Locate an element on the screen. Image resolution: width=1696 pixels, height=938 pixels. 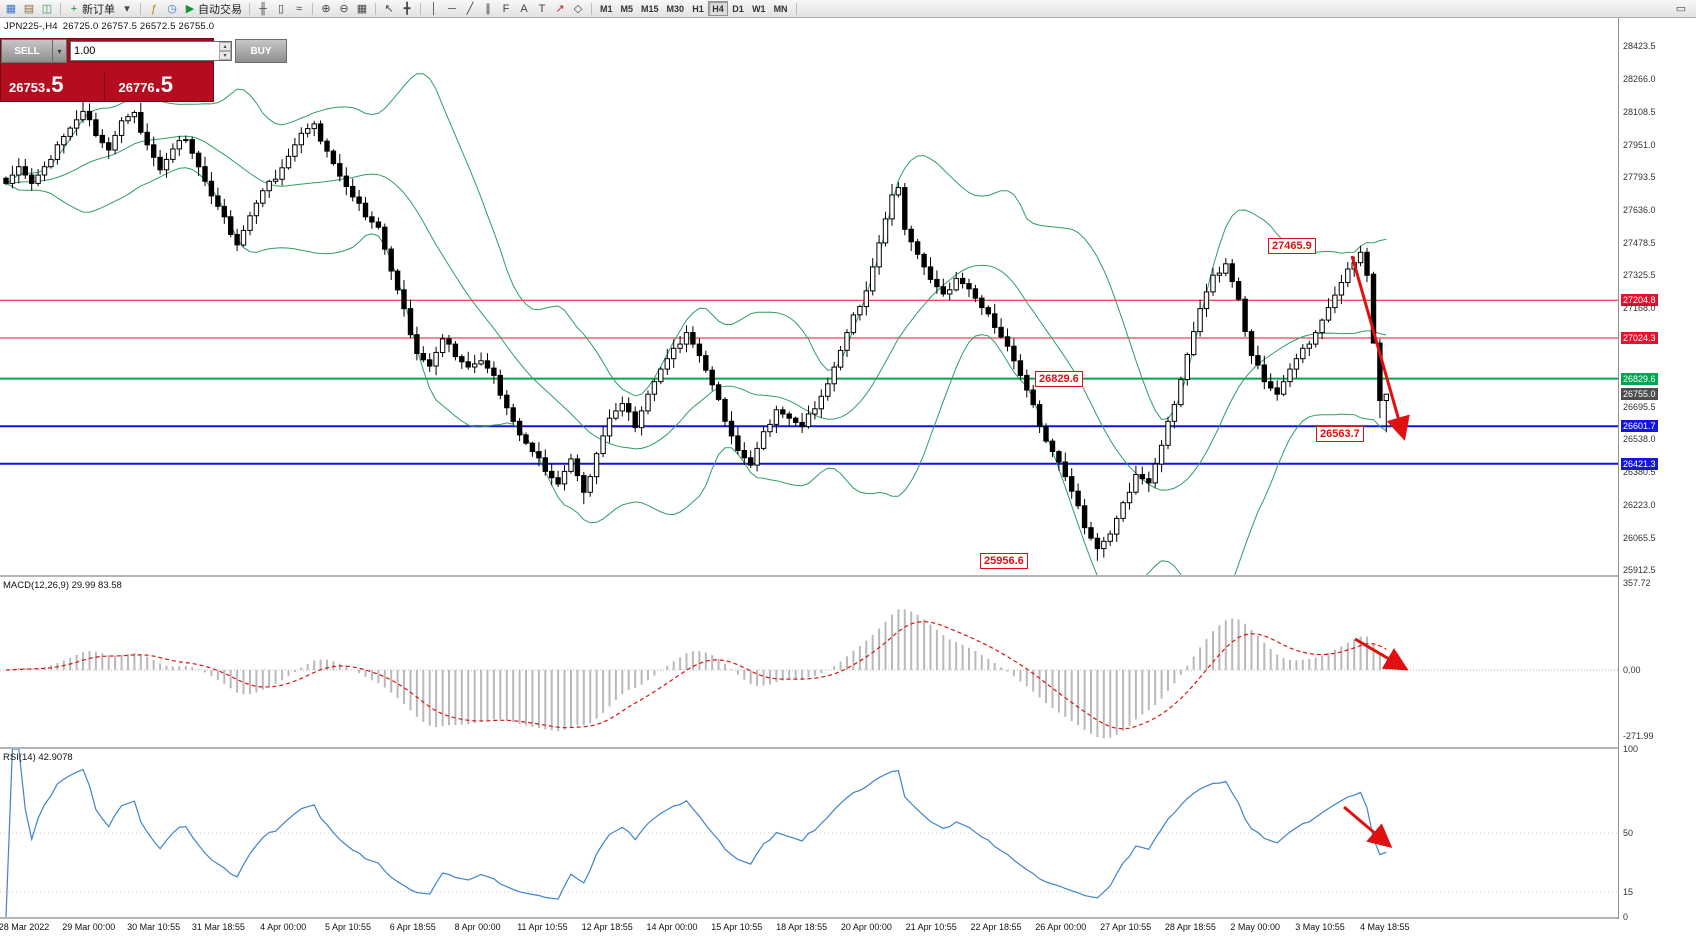
trade-panel-top-row: SELL ▾ ▴ ▾ BUY is located at coordinates (144, 51).